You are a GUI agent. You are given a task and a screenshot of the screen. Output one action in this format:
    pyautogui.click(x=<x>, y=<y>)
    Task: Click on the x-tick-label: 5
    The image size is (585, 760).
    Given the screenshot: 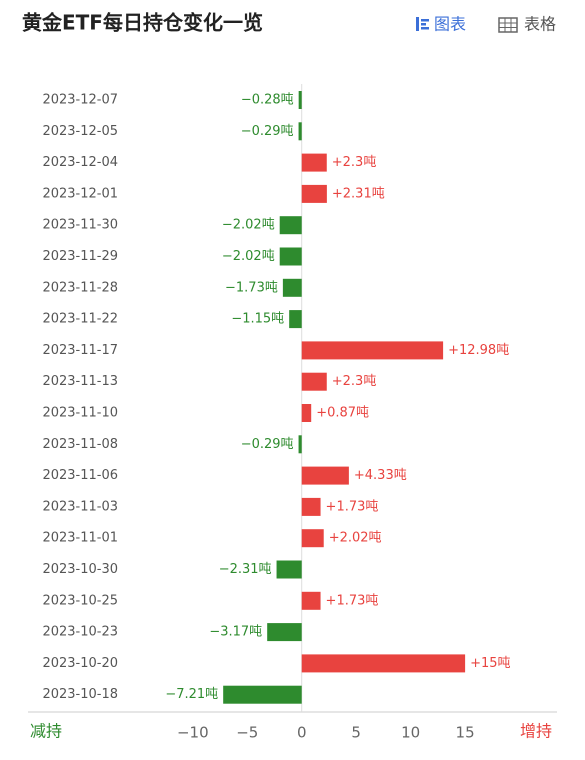 What is the action you would take?
    pyautogui.click(x=356, y=733)
    